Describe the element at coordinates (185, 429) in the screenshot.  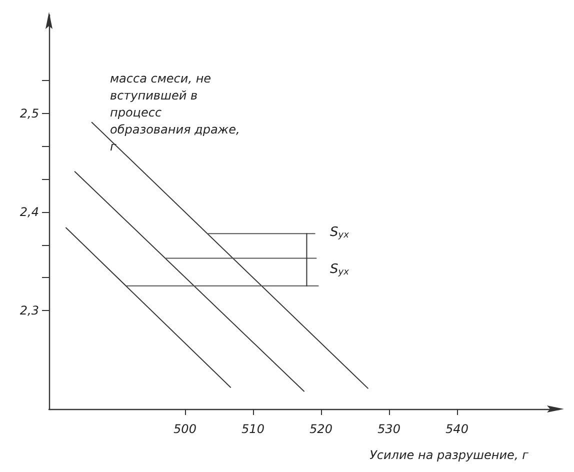
I see `x-tick-label: 500` at that location.